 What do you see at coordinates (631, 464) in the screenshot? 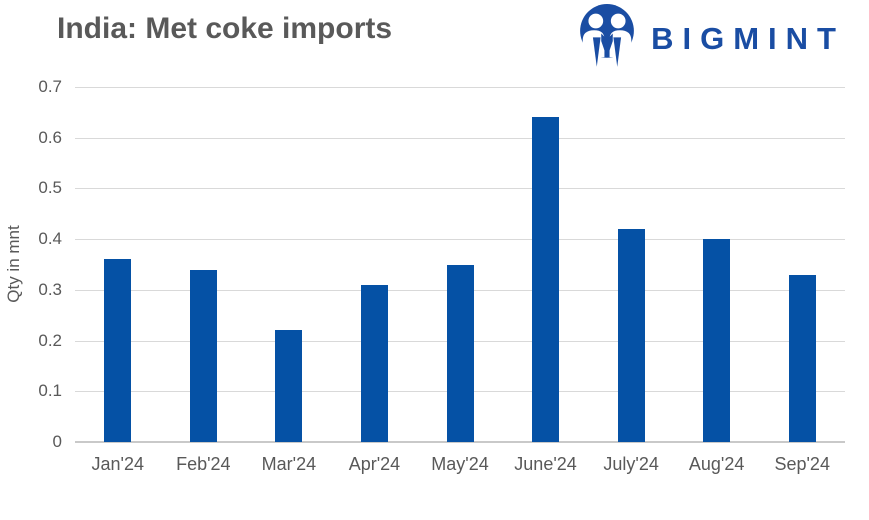
I see `x-tick-label: July'24` at bounding box center [631, 464].